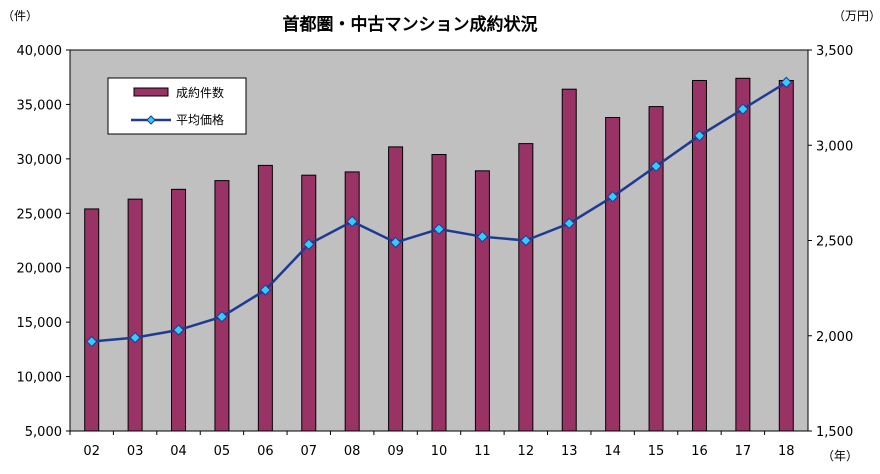 This screenshot has height=474, width=880. I want to click on x-tick-label: 03, so click(135, 451).